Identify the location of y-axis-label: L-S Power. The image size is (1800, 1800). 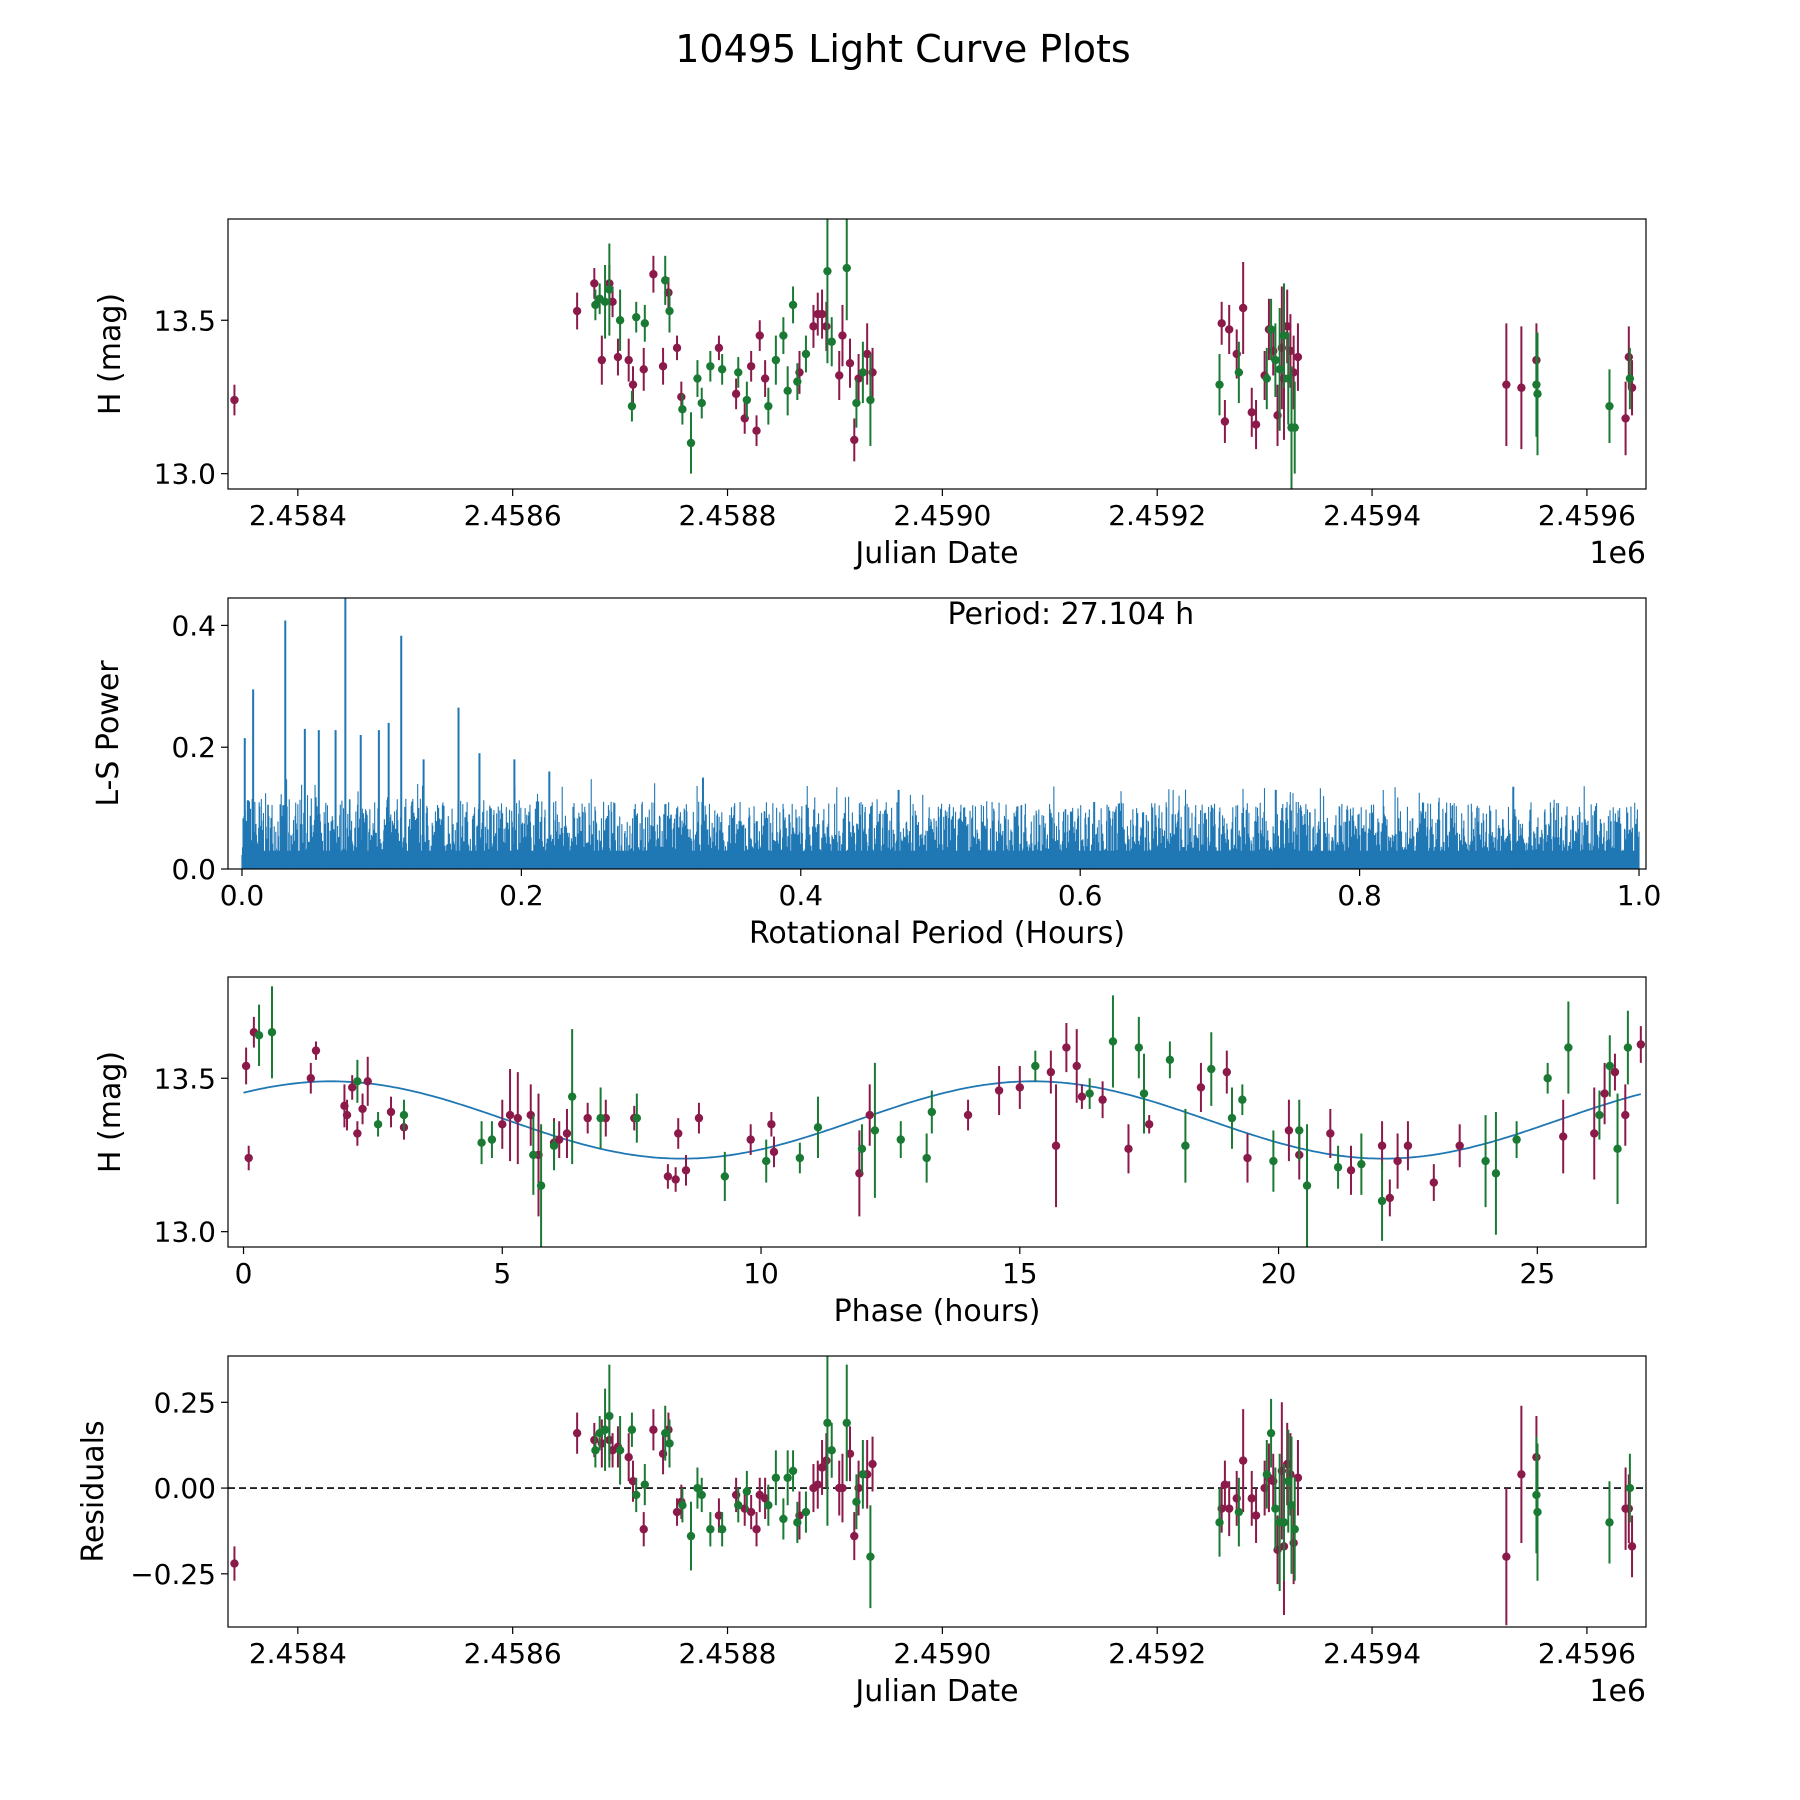
(108, 733).